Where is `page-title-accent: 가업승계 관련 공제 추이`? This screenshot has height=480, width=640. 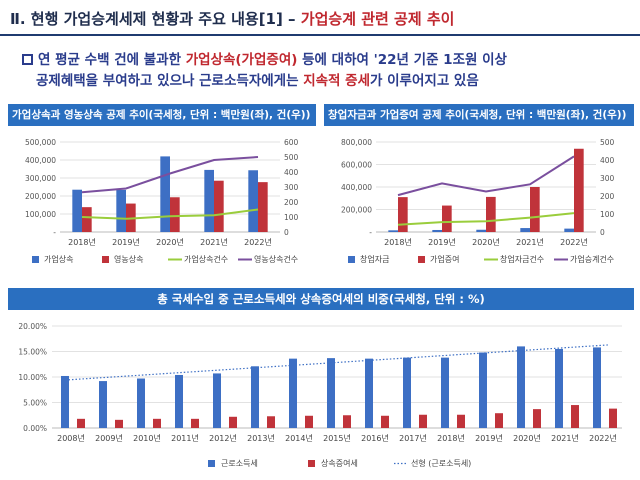
page-title-accent: 가업승계 관련 공제 추이 is located at coordinates (377, 19).